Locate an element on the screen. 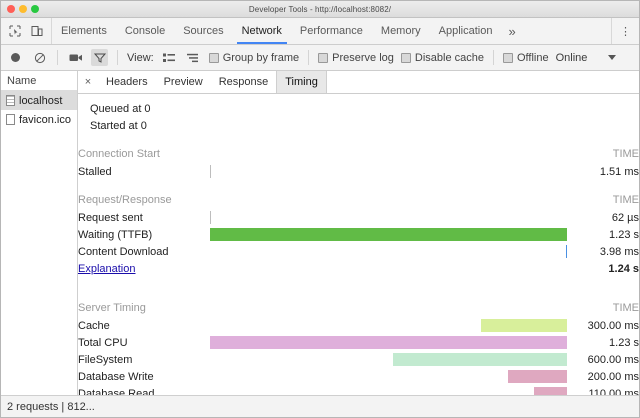  explanation-link: Explanation is located at coordinates (107, 268).